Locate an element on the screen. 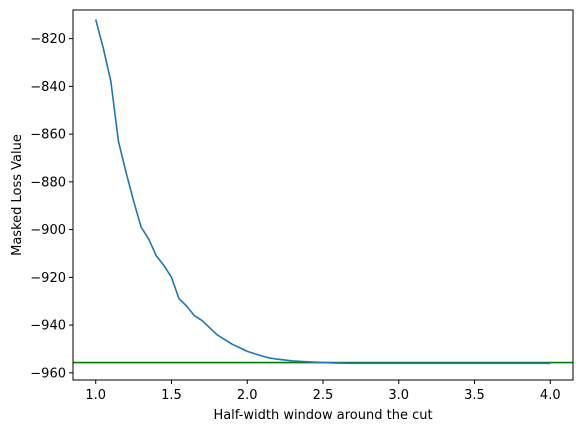  x-tick-label: 1.5 is located at coordinates (171, 395).